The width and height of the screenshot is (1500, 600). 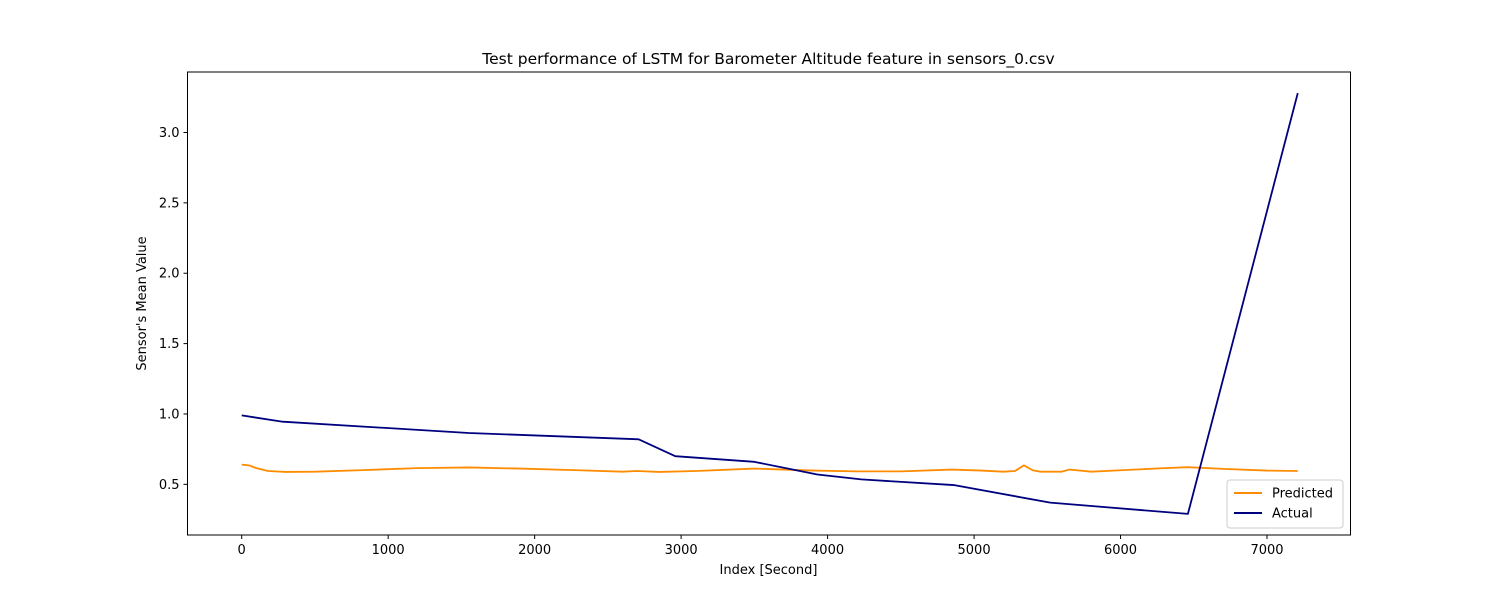 I want to click on x-tick-label: 7000, so click(x=1266, y=550).